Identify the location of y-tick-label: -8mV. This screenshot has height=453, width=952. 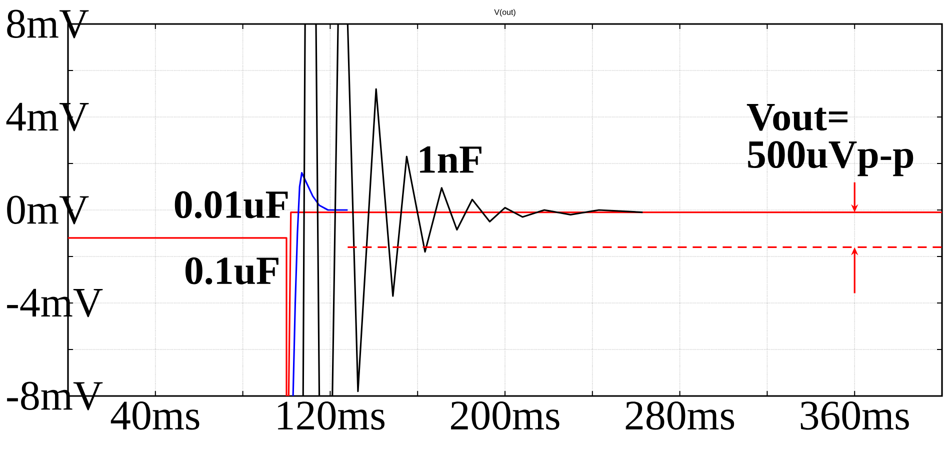
(55, 396).